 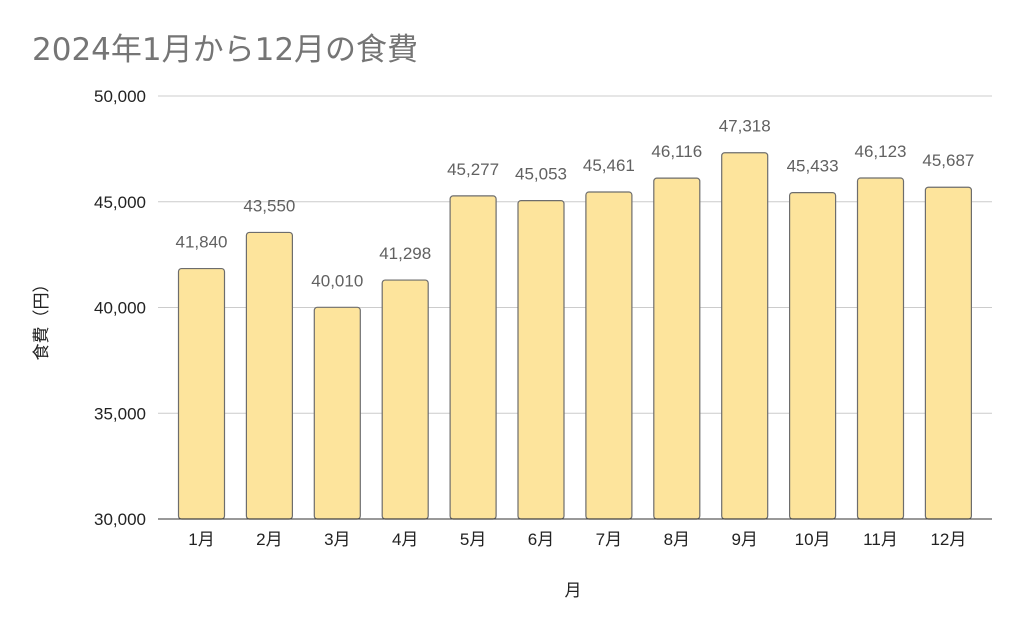 What do you see at coordinates (337, 539) in the screenshot?
I see `x-tick-label: 3月` at bounding box center [337, 539].